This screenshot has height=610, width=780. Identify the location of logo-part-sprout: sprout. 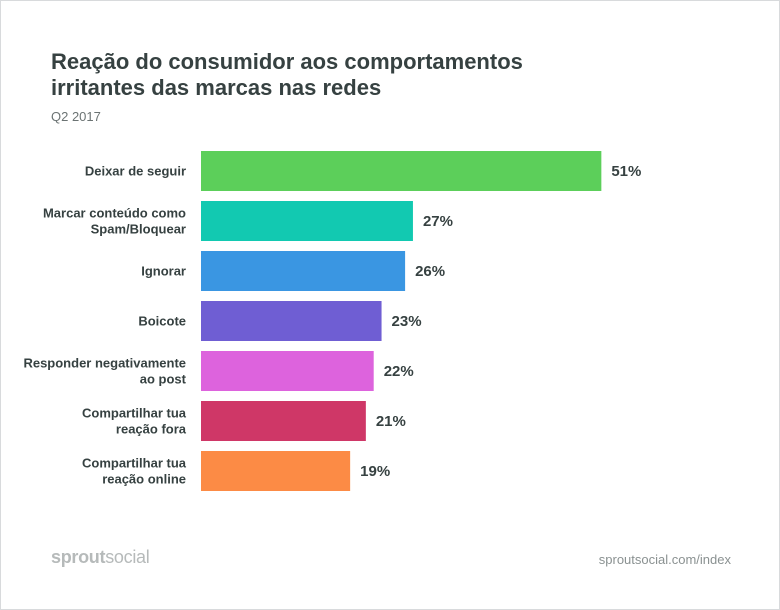
(78, 557).